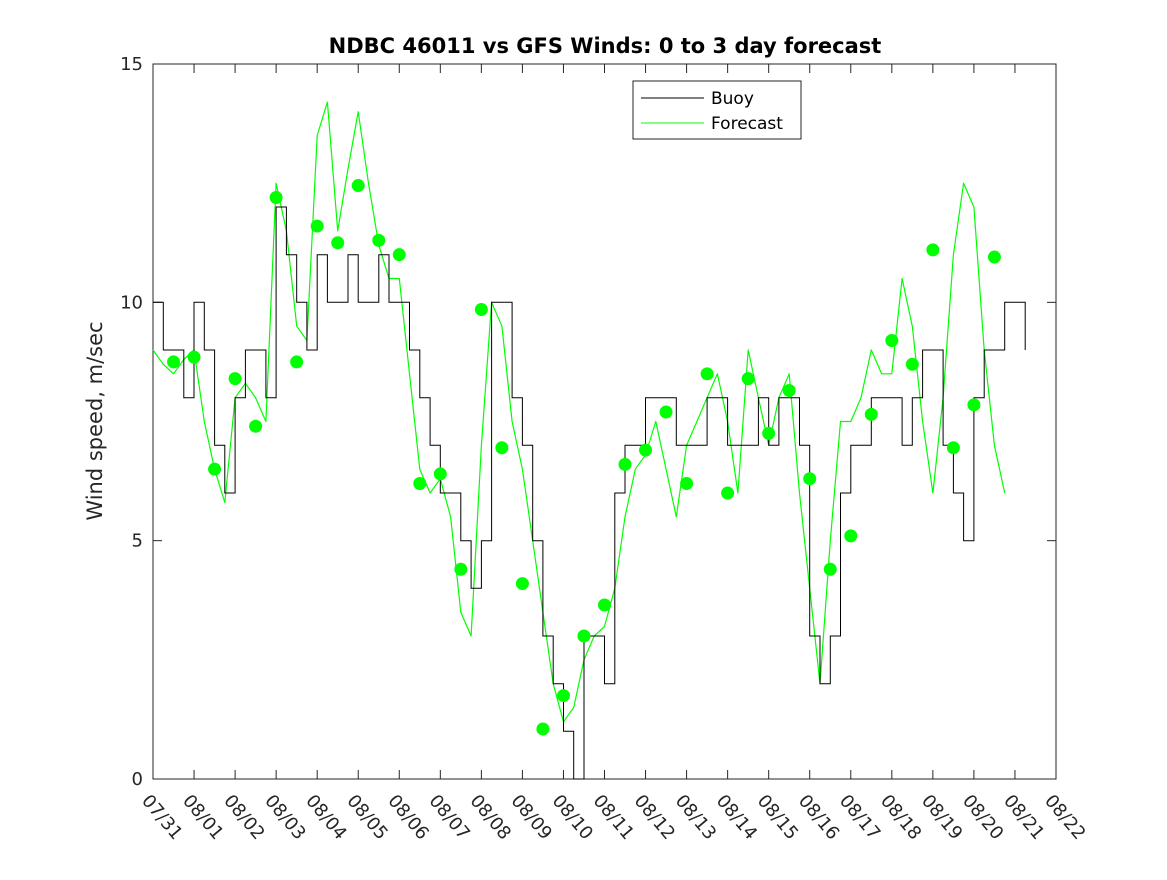 The height and width of the screenshot is (880, 1167). What do you see at coordinates (137, 541) in the screenshot?
I see `y-tick-label: 5` at bounding box center [137, 541].